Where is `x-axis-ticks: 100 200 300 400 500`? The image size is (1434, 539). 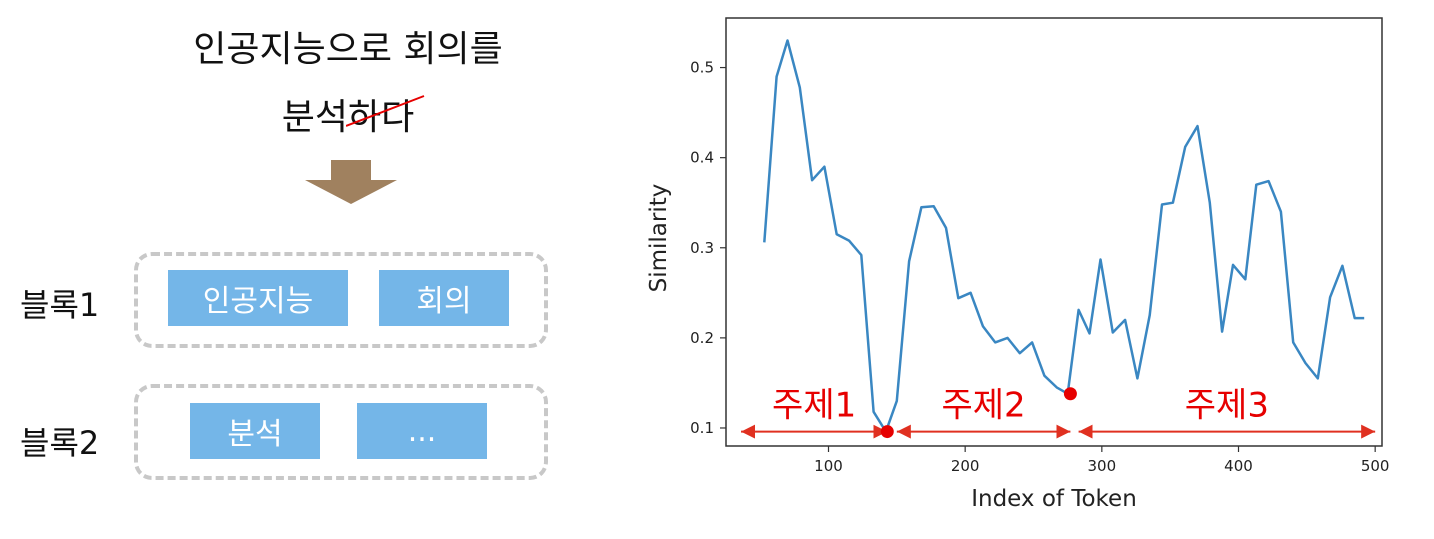 x-axis-ticks: 100 200 300 400 500 is located at coordinates (1101, 460).